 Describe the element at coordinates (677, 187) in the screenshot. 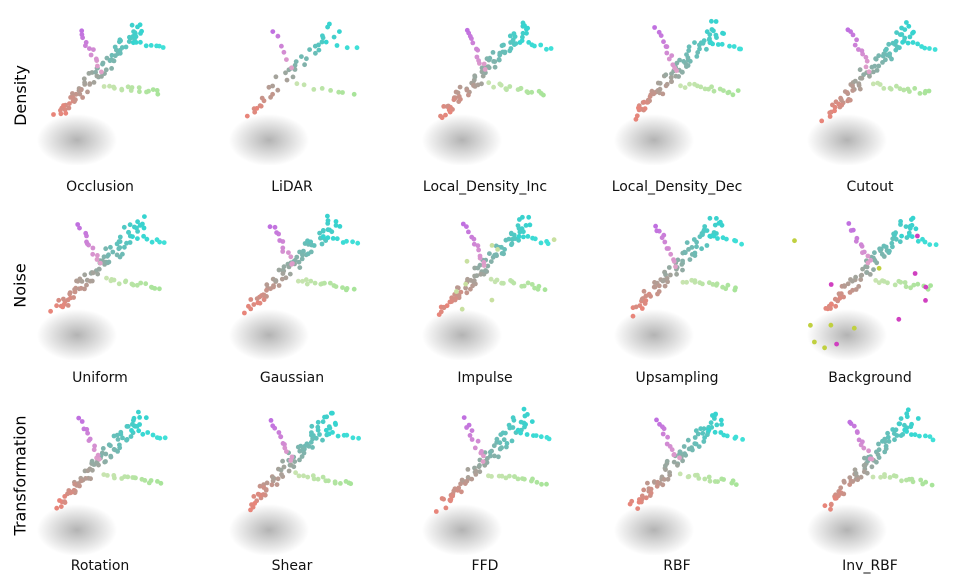

I see `panel-caption: Local_Density_Dec` at that location.